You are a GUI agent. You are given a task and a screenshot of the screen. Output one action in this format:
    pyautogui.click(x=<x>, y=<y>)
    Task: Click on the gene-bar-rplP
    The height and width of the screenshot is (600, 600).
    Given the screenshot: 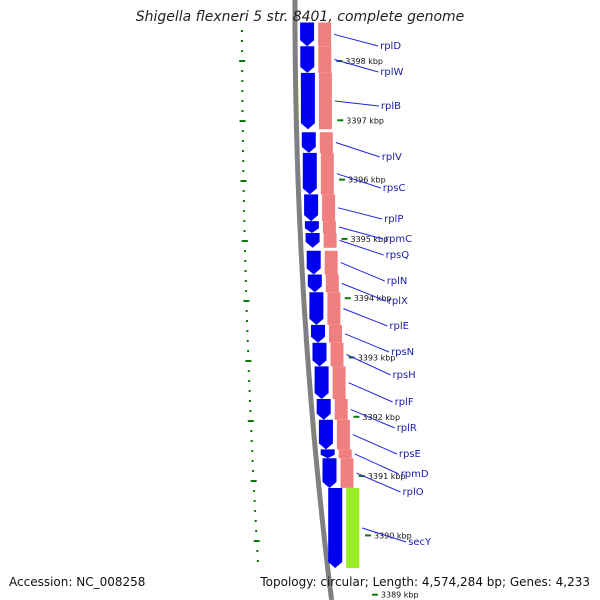 What is the action you would take?
    pyautogui.click(x=329, y=208)
    